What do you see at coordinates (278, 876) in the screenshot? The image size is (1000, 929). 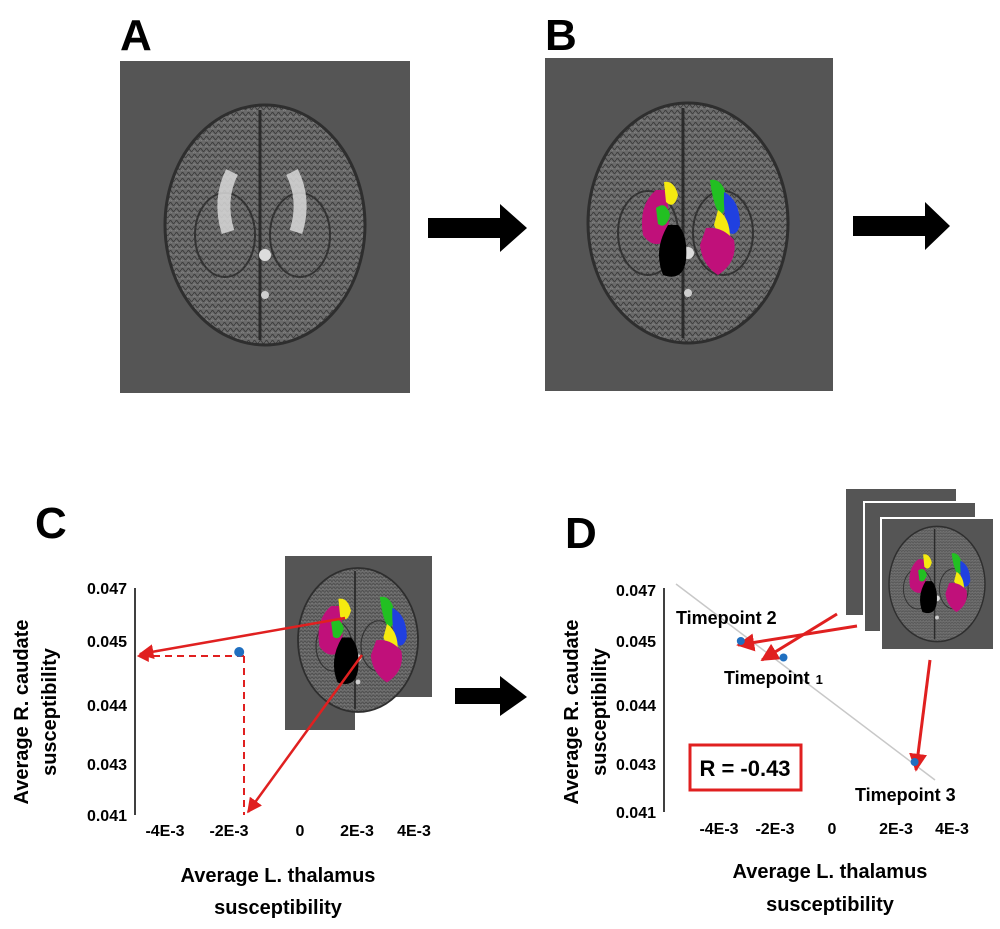 I see `x-axis-title-c-line1: Average L. thalamus` at bounding box center [278, 876].